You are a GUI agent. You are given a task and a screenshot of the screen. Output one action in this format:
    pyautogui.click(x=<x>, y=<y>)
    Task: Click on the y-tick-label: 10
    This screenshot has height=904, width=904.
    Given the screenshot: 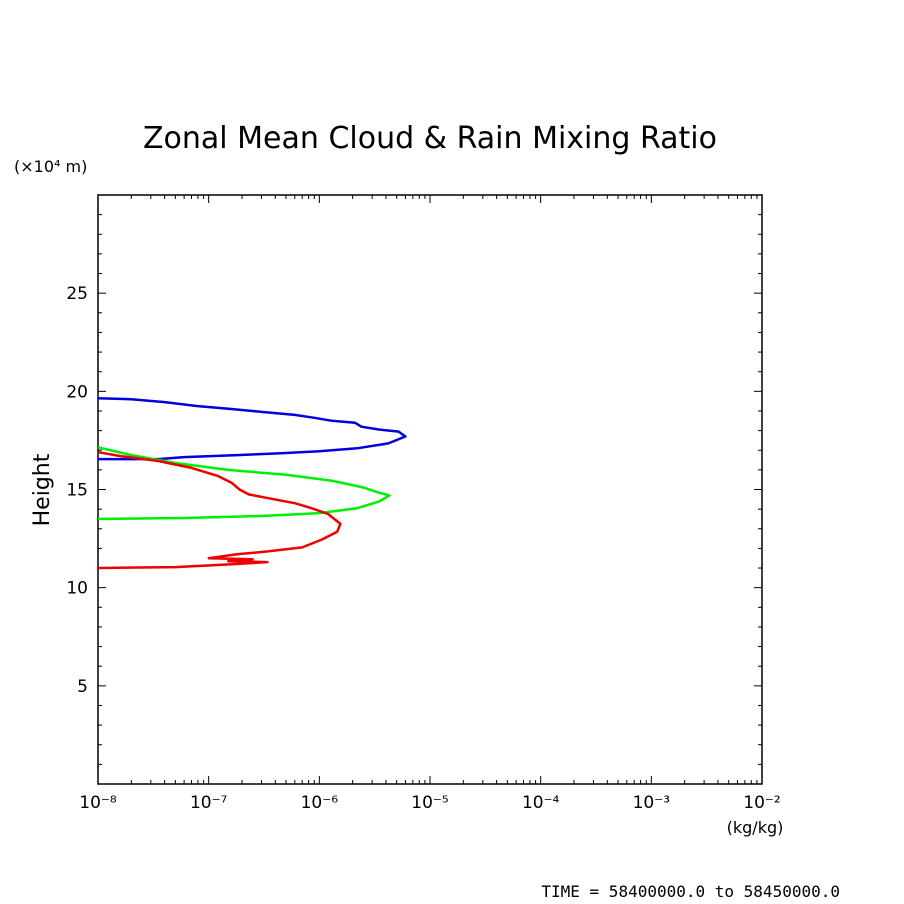 What is the action you would take?
    pyautogui.click(x=77, y=589)
    